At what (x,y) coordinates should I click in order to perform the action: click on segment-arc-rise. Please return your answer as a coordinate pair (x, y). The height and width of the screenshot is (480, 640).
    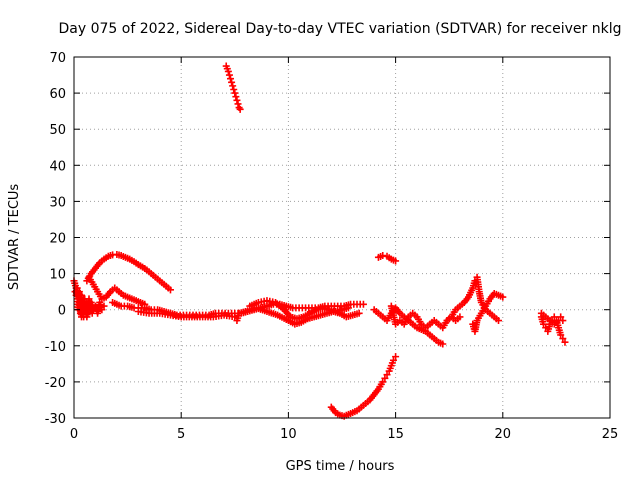
    Looking at the image, I should click on (128, 272).